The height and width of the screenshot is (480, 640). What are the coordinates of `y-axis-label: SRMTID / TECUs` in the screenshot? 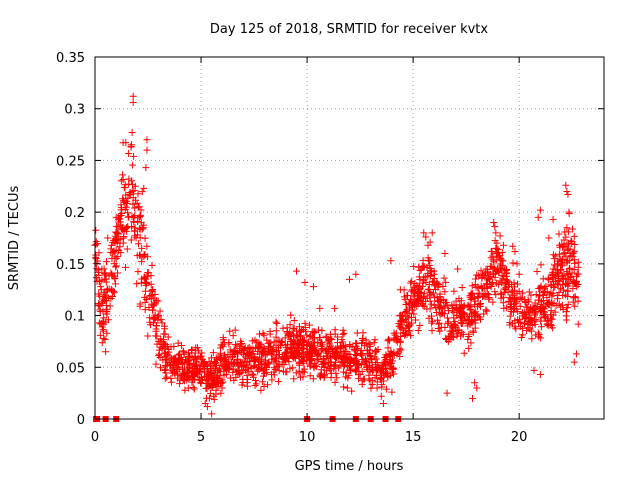 It's located at (14, 238).